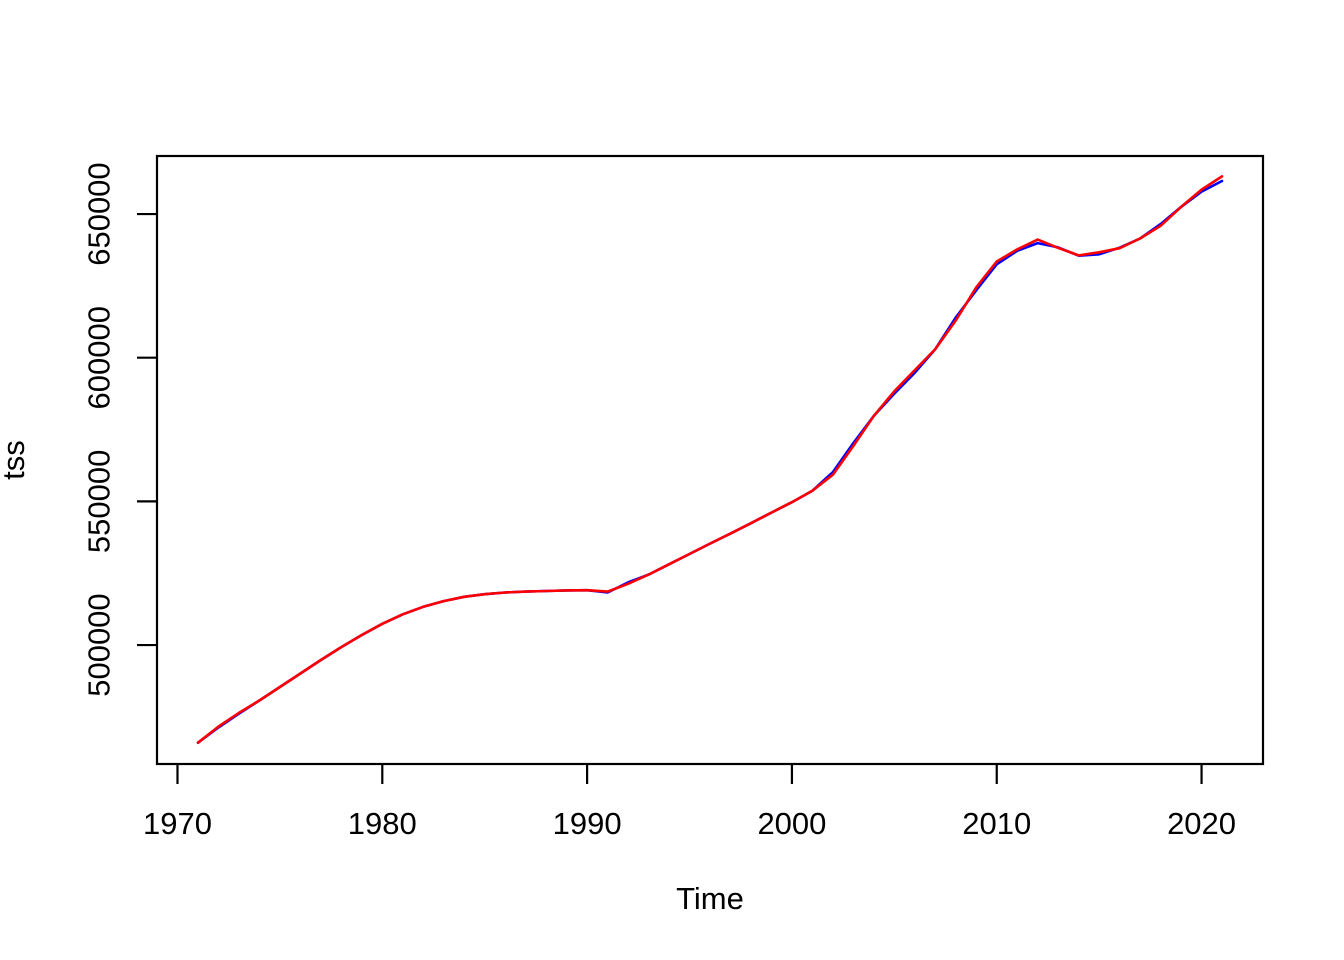  What do you see at coordinates (177, 823) in the screenshot?
I see `x-tick-label: 1970` at bounding box center [177, 823].